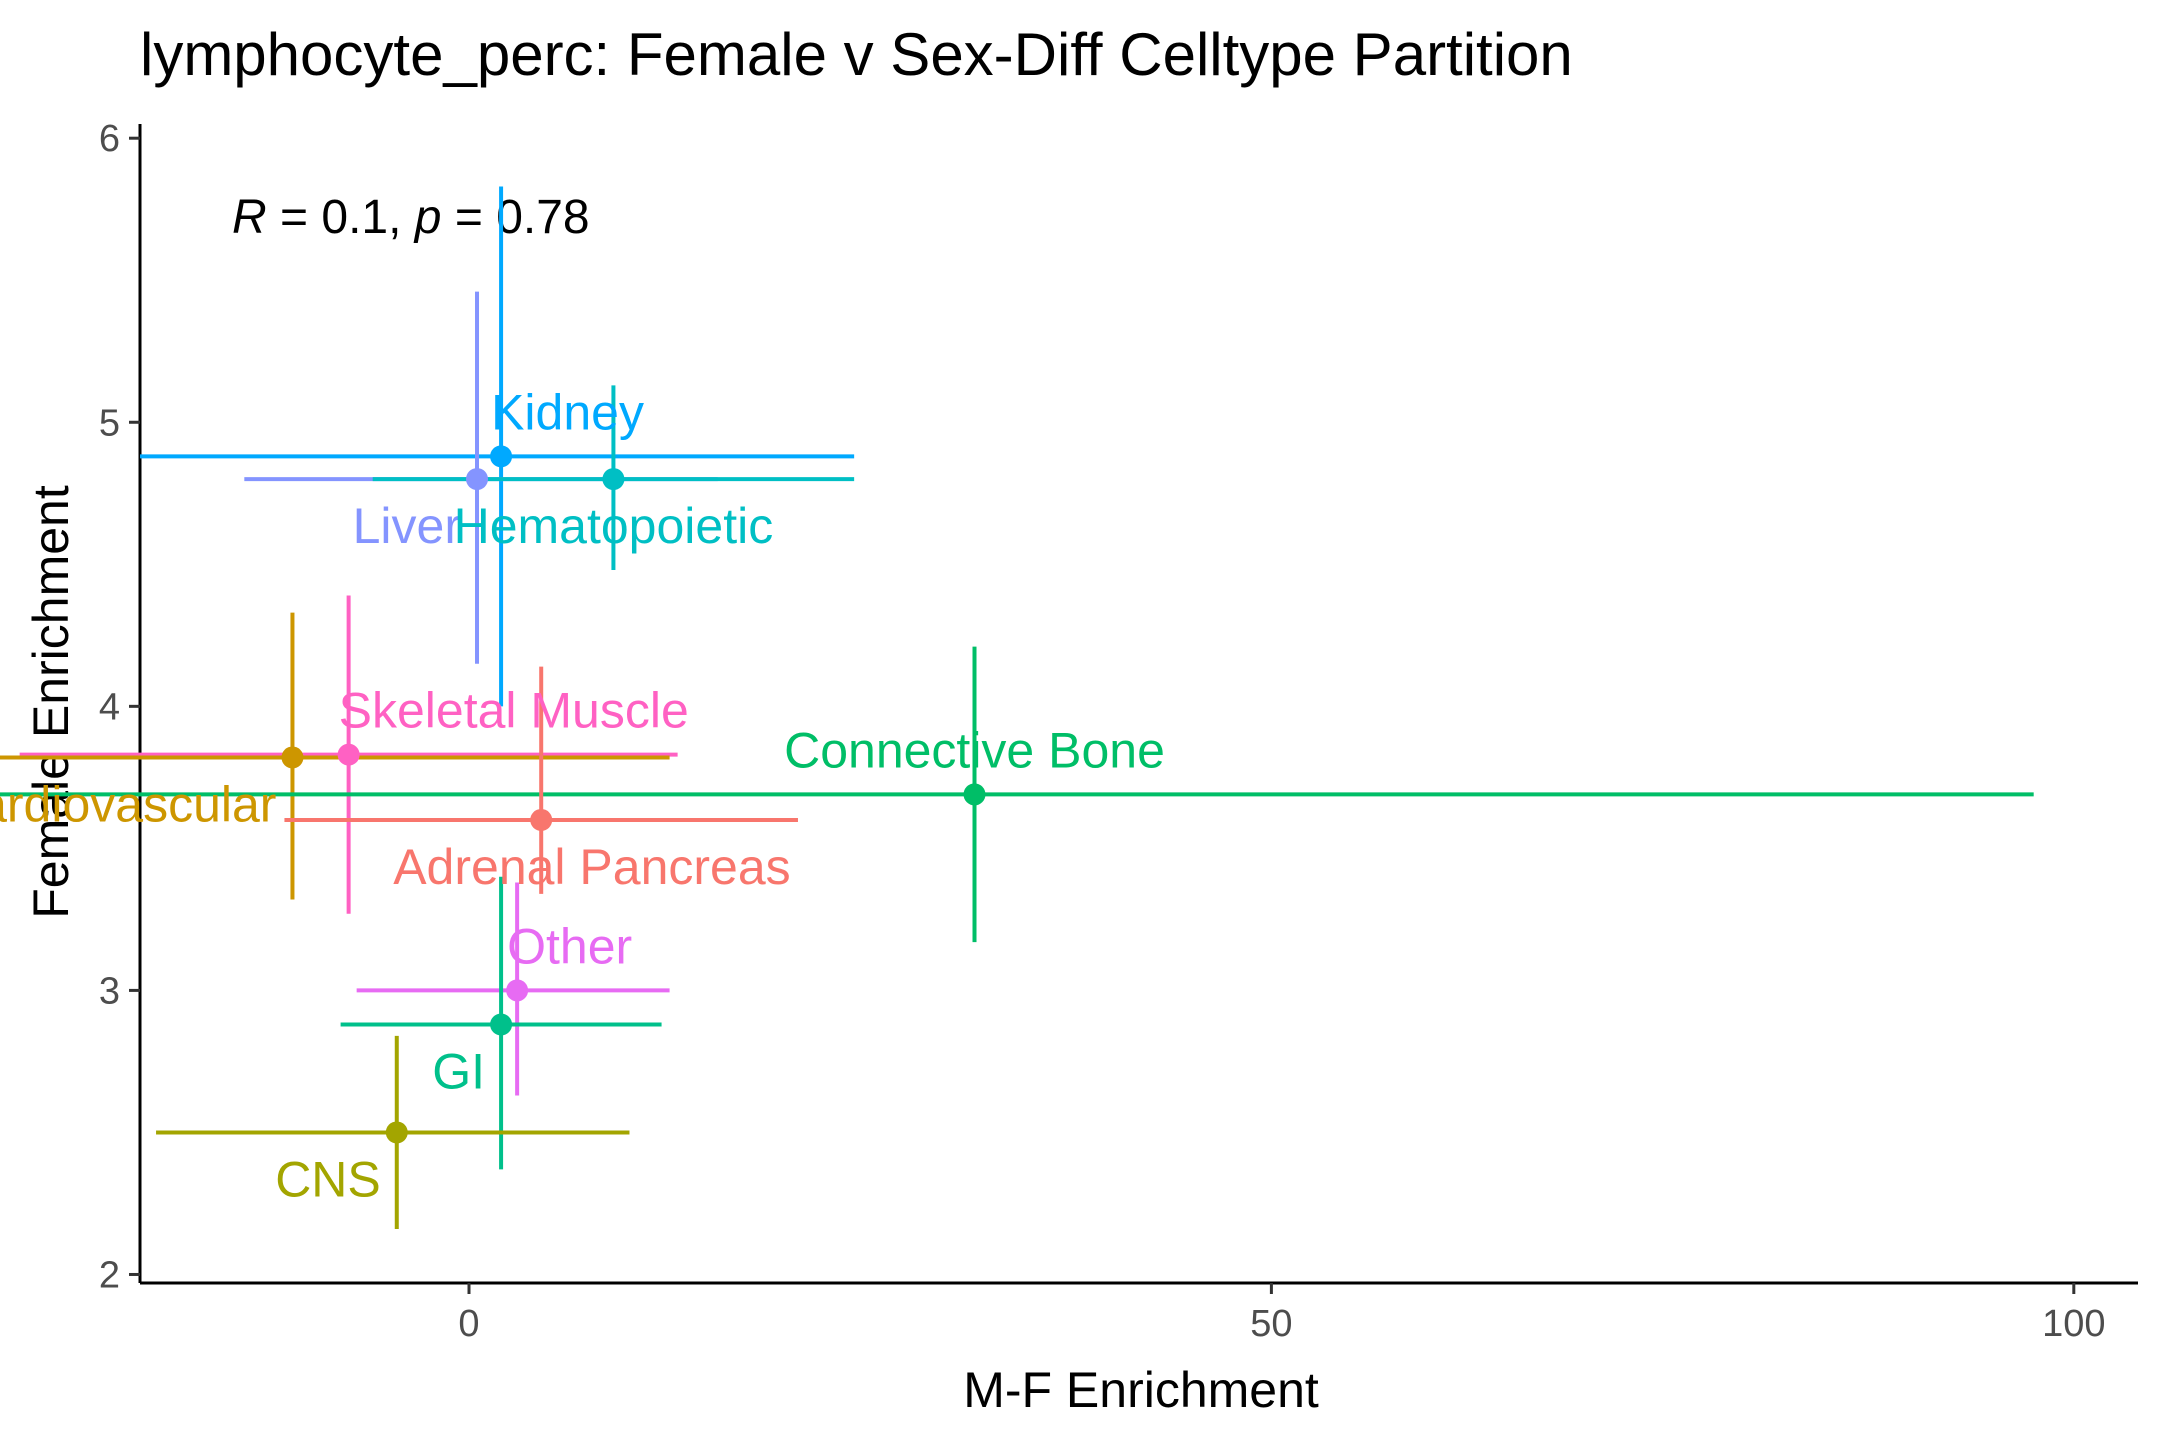 This screenshot has width=2160, height=1445. I want to click on p-value: = 0.78, so click(515, 217).